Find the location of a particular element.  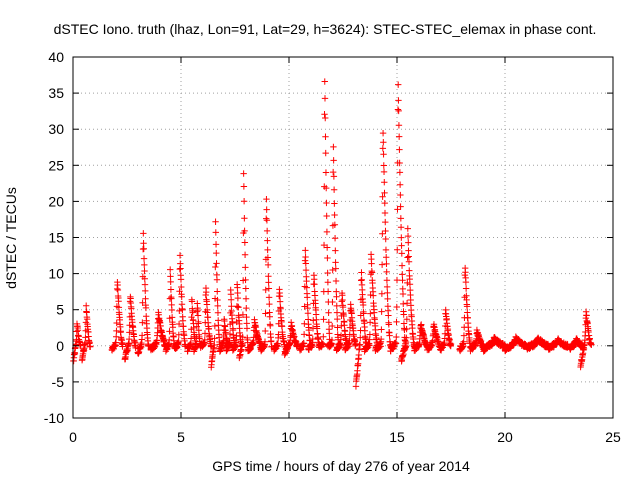

y-axis-label: dSTEC / TECUs is located at coordinates (11, 238).